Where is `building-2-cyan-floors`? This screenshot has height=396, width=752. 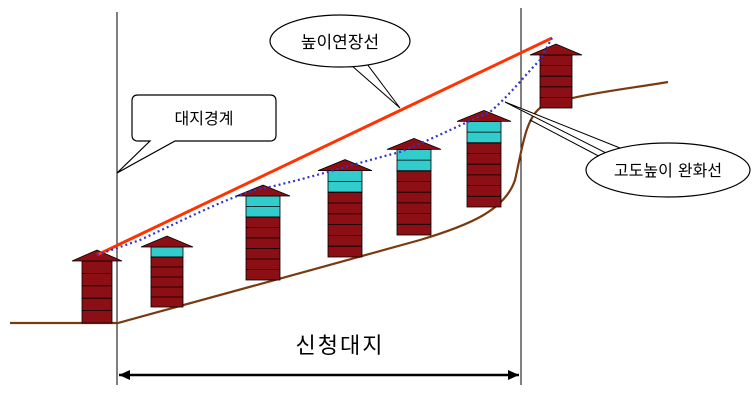 building-2-cyan-floors is located at coordinates (167, 252).